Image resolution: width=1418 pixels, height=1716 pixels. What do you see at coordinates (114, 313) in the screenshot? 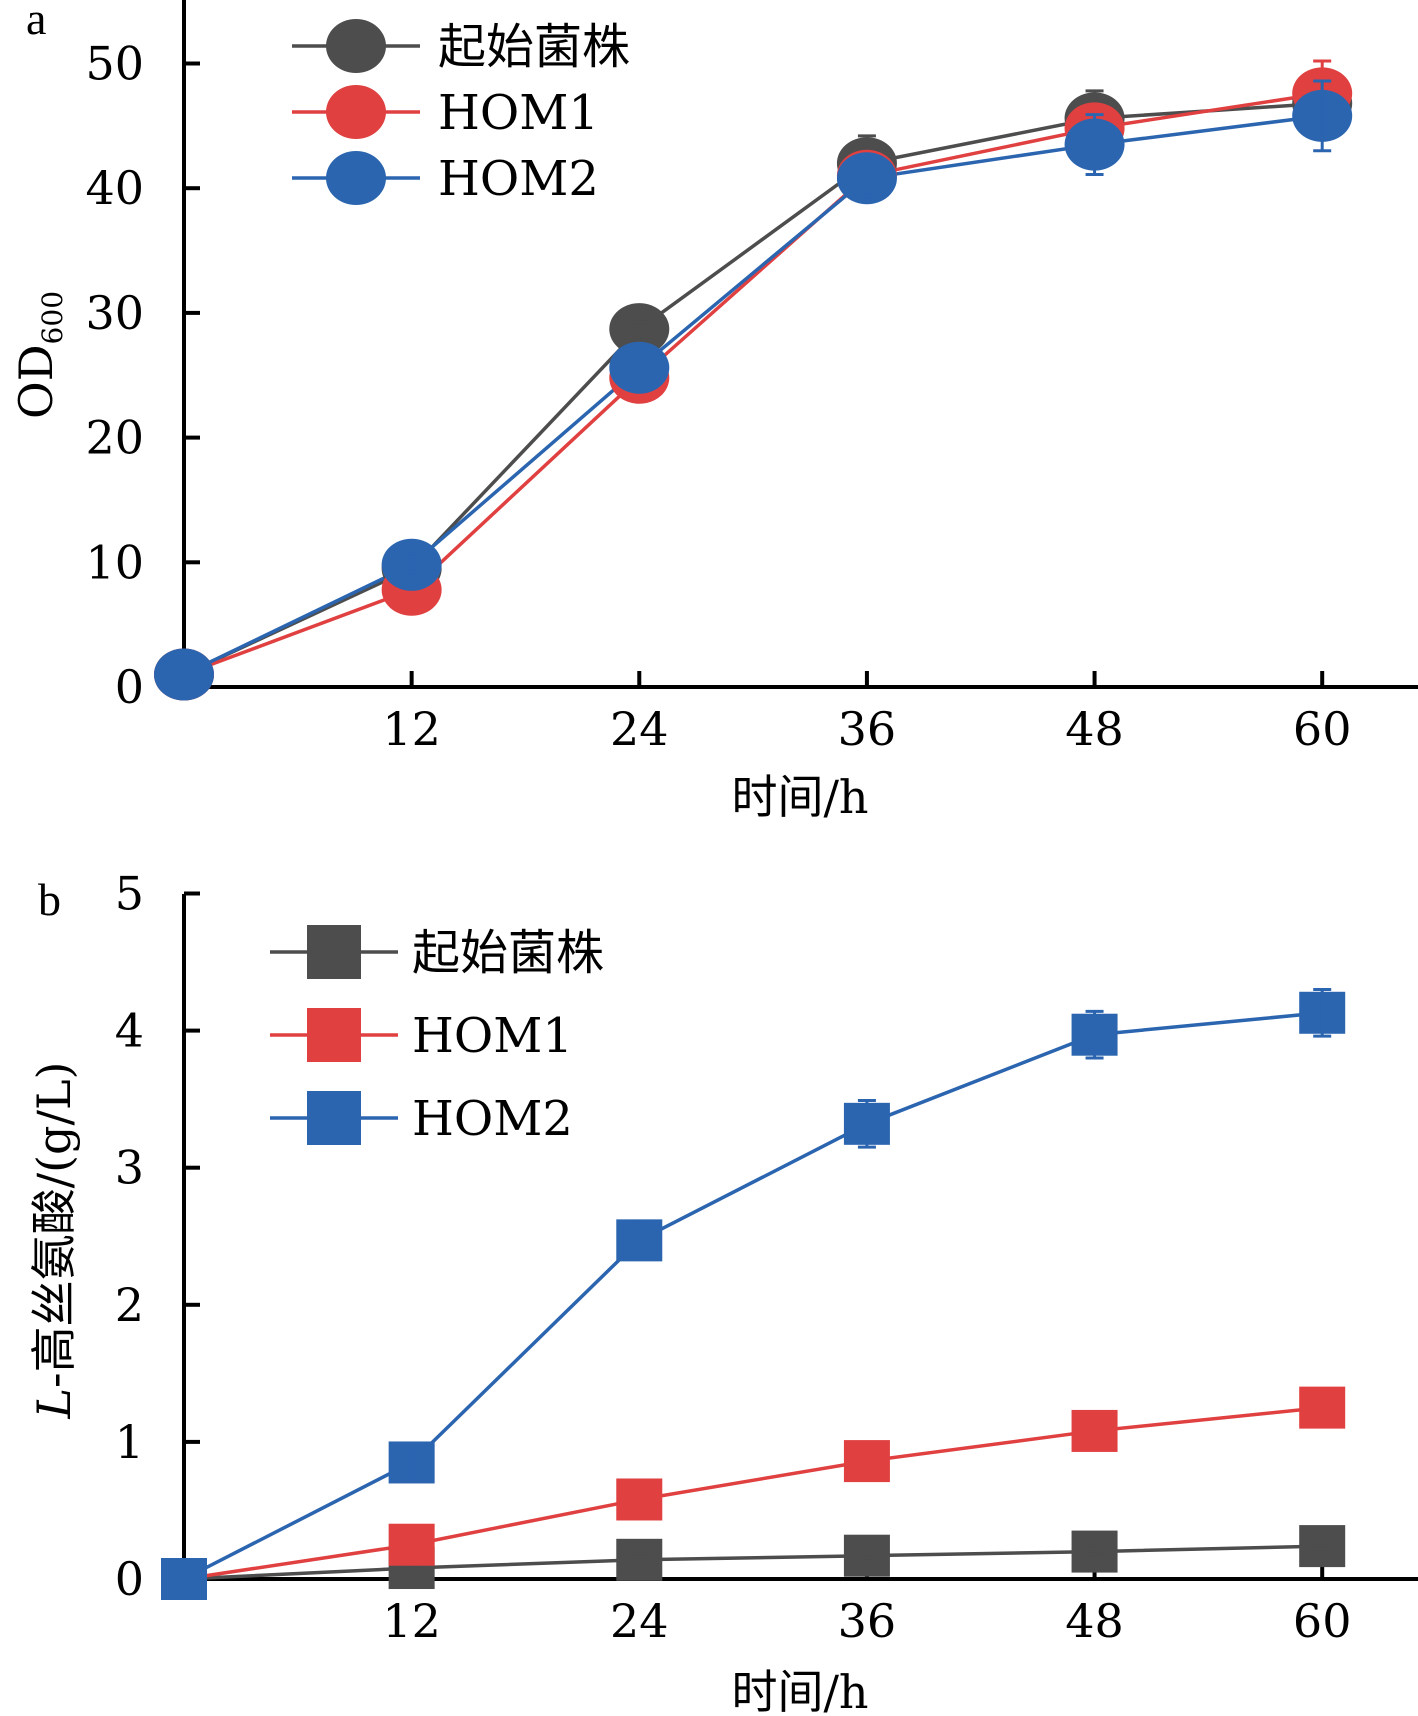
I see `panel-a-ytick-label: 30` at bounding box center [114, 313].